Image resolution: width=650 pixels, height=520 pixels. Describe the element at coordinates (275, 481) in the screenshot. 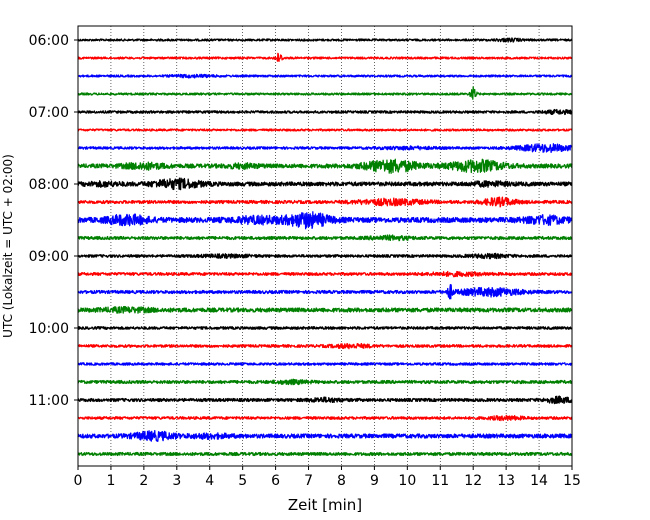

I see `x-tick-label: 6` at that location.